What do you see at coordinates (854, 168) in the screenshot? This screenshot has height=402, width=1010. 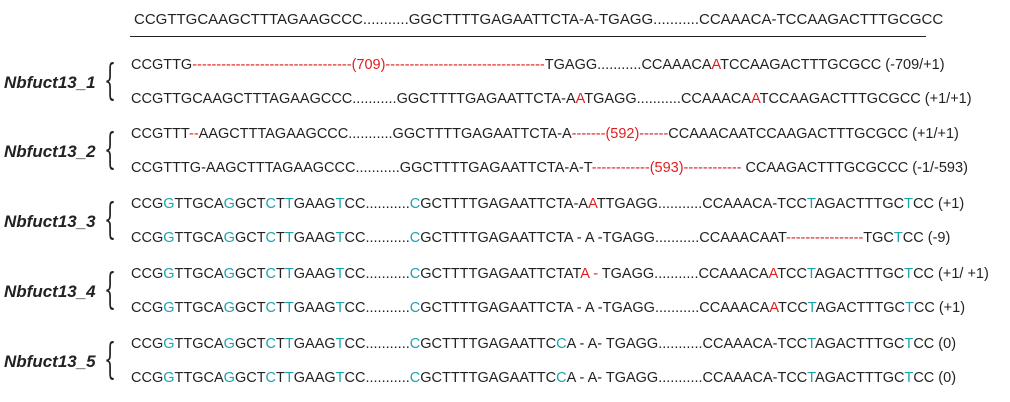 I see `sequence-segment: CCAAGACTTTGCGCCC (-1/-593)` at bounding box center [854, 168].